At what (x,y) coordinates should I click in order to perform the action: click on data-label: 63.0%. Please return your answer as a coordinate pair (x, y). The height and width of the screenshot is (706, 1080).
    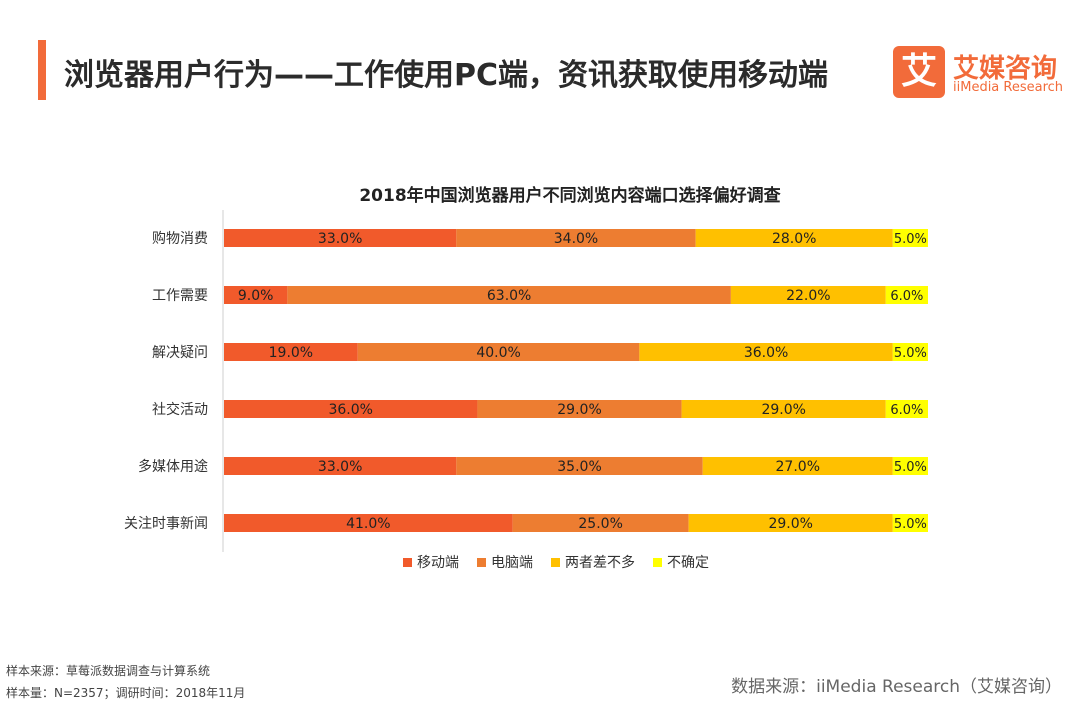
    Looking at the image, I should click on (509, 296).